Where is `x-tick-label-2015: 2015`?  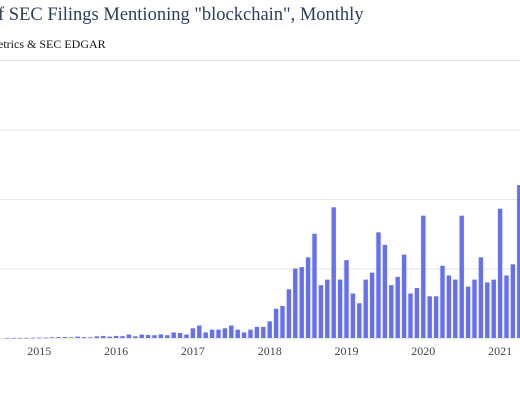
x-tick-label-2015: 2015 is located at coordinates (39, 351).